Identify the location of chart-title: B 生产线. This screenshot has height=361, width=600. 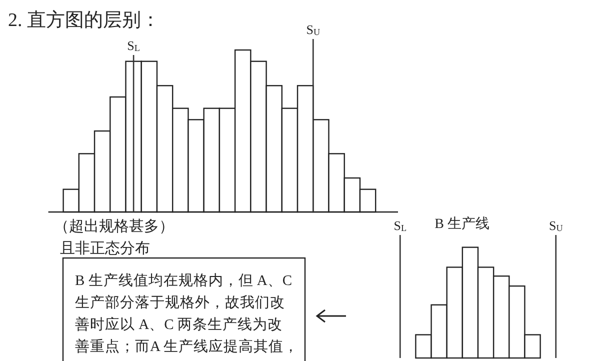
(462, 224).